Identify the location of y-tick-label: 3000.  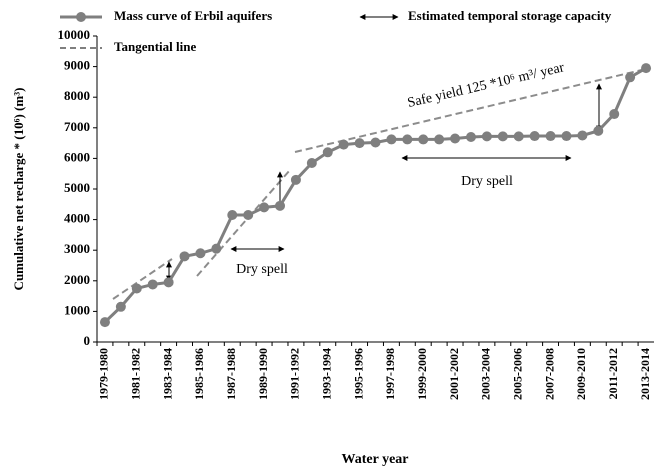
(77, 248).